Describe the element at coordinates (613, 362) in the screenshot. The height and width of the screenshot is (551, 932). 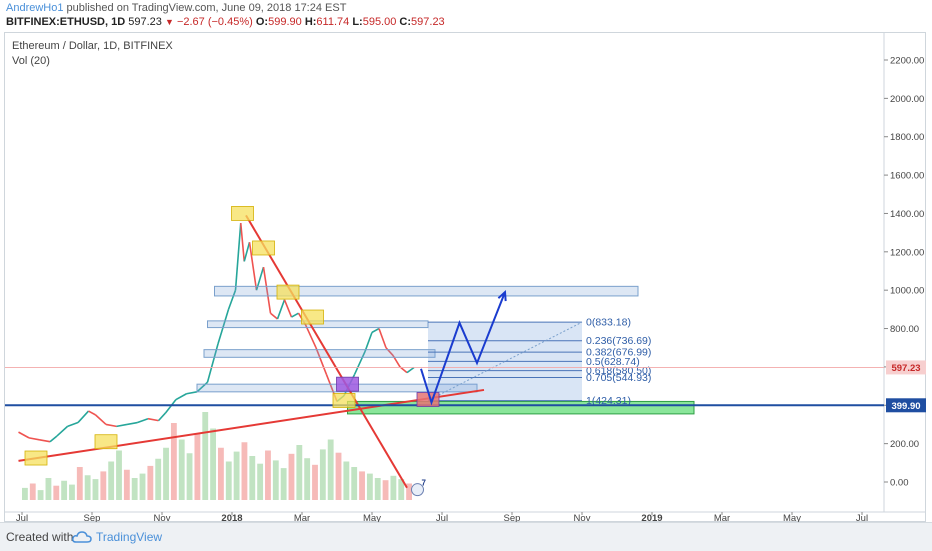
I see `fib-level-label: 0.5(628.74)` at that location.